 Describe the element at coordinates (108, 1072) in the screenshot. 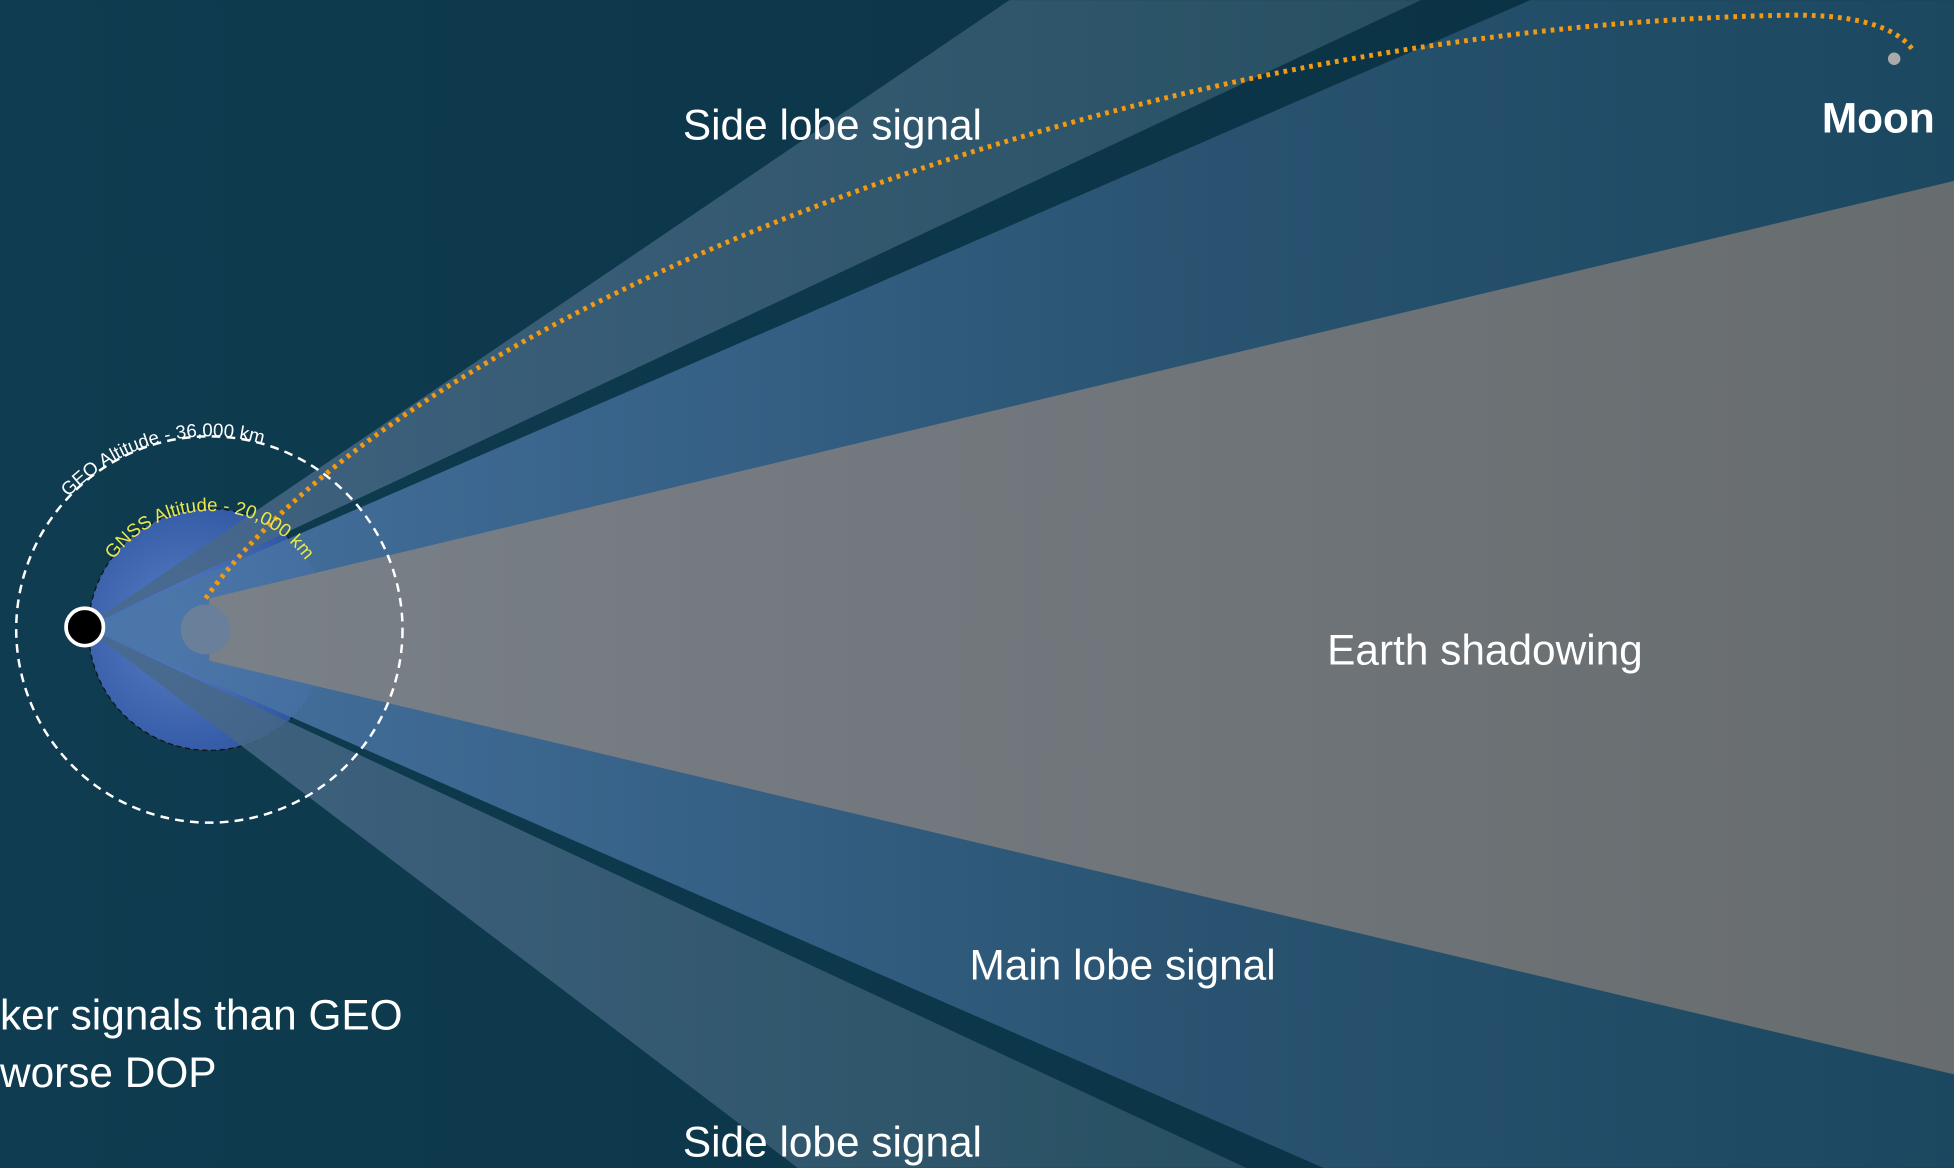

I see `note-line: worse DOP` at that location.